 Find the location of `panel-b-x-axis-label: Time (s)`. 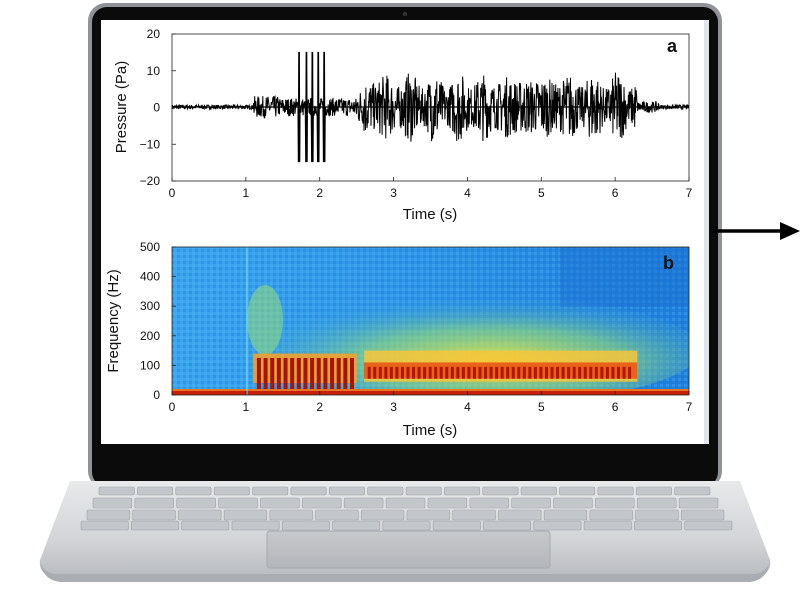

panel-b-x-axis-label: Time (s) is located at coordinates (430, 430).